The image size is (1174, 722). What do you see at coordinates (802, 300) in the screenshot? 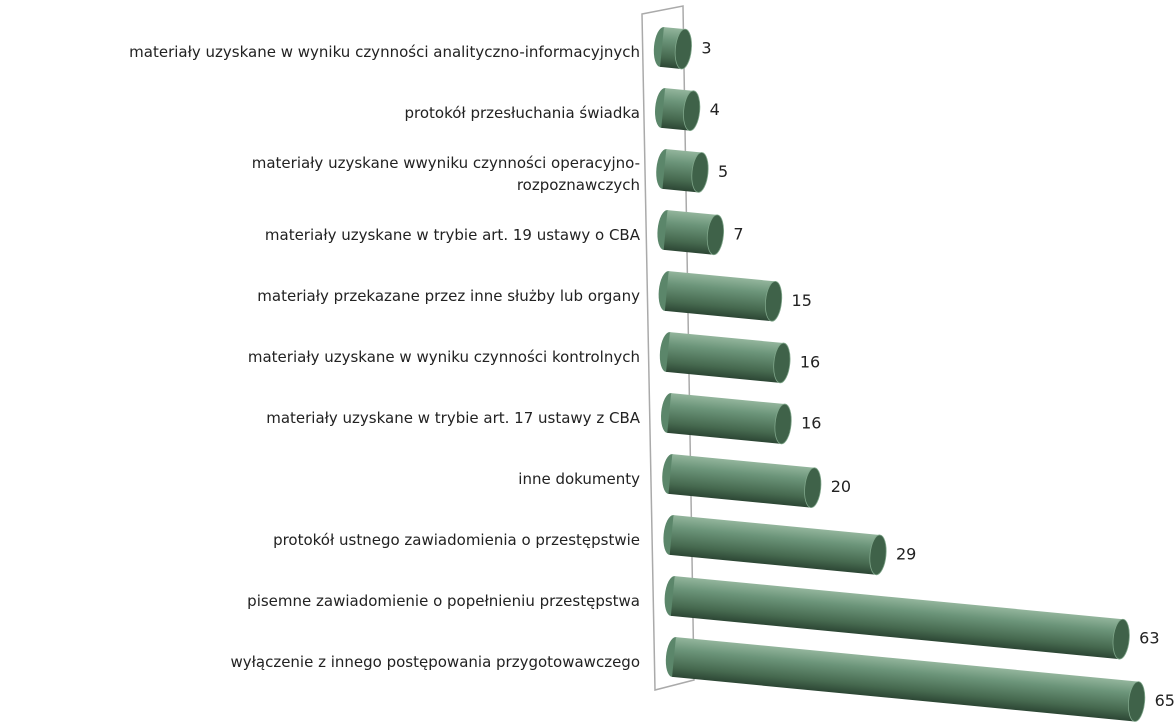
I see `value-label: 15` at bounding box center [802, 300].